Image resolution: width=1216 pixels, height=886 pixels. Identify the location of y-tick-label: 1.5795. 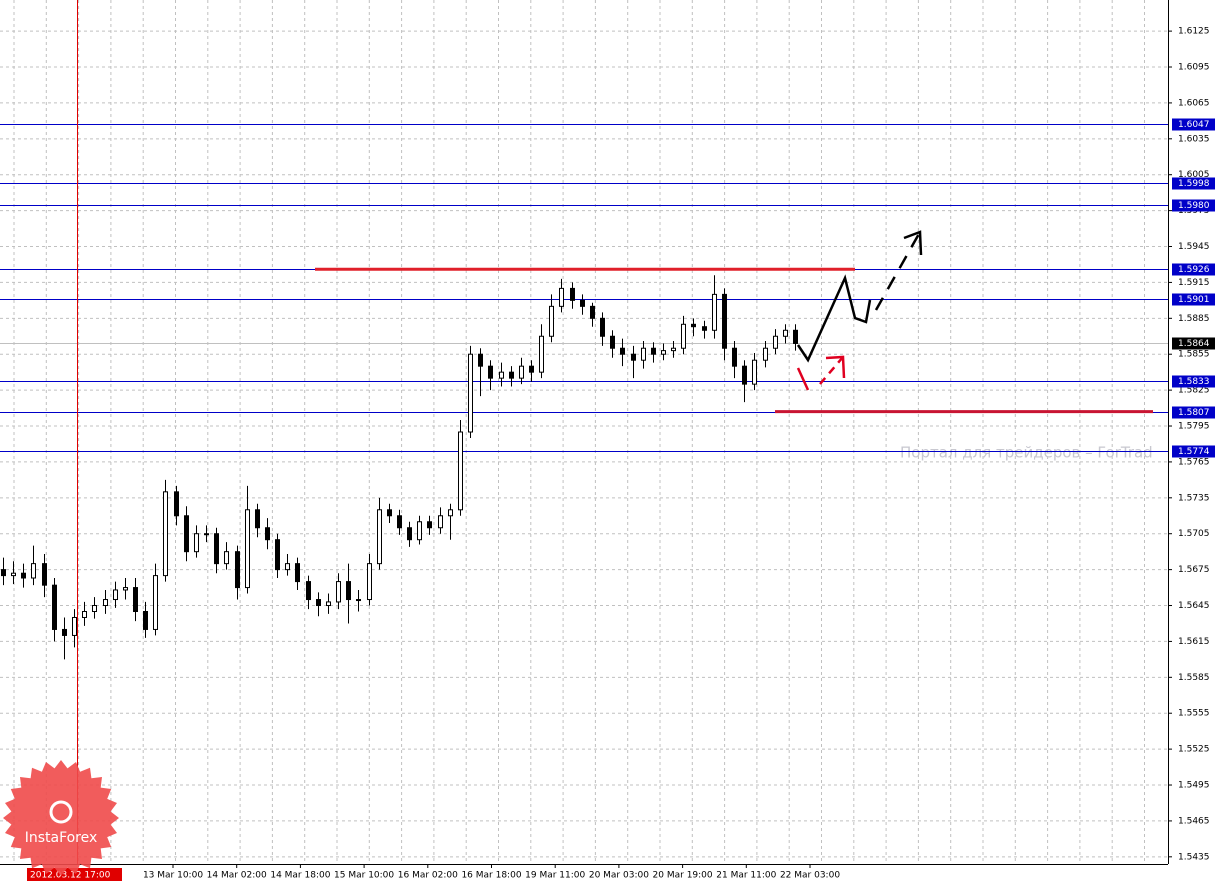
(1194, 427).